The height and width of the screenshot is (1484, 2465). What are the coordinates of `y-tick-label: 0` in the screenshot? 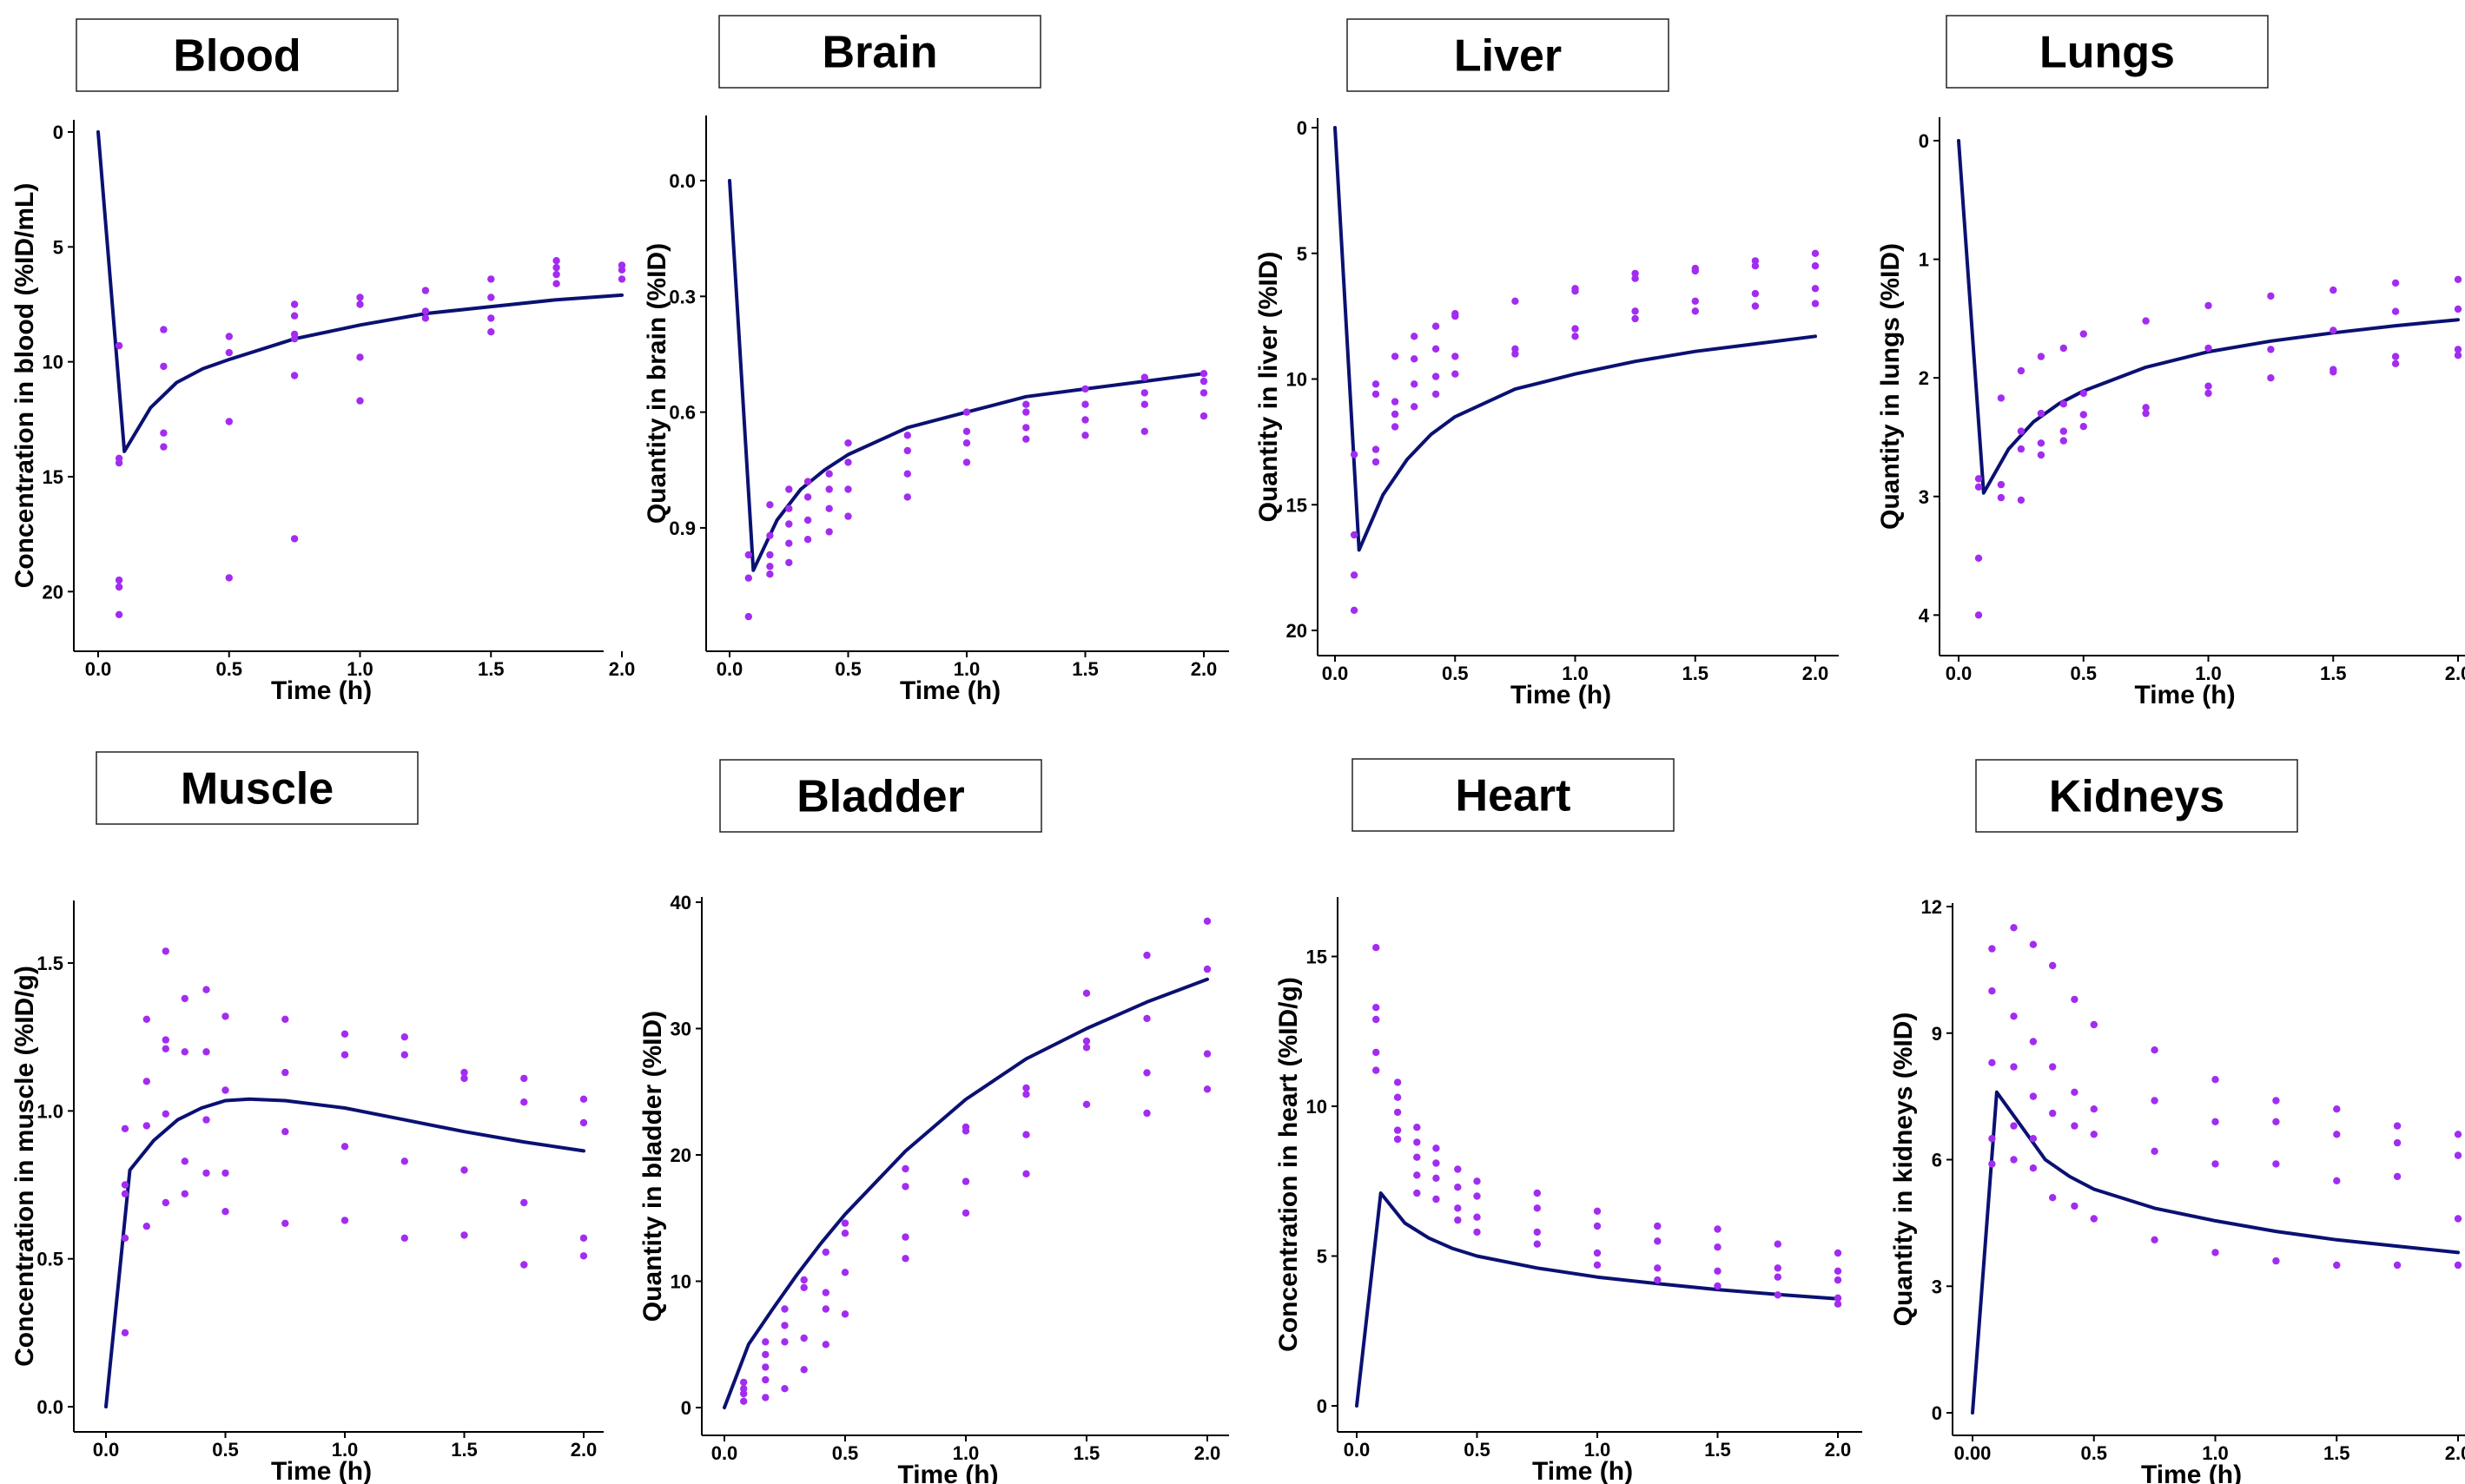 It's located at (1924, 141).